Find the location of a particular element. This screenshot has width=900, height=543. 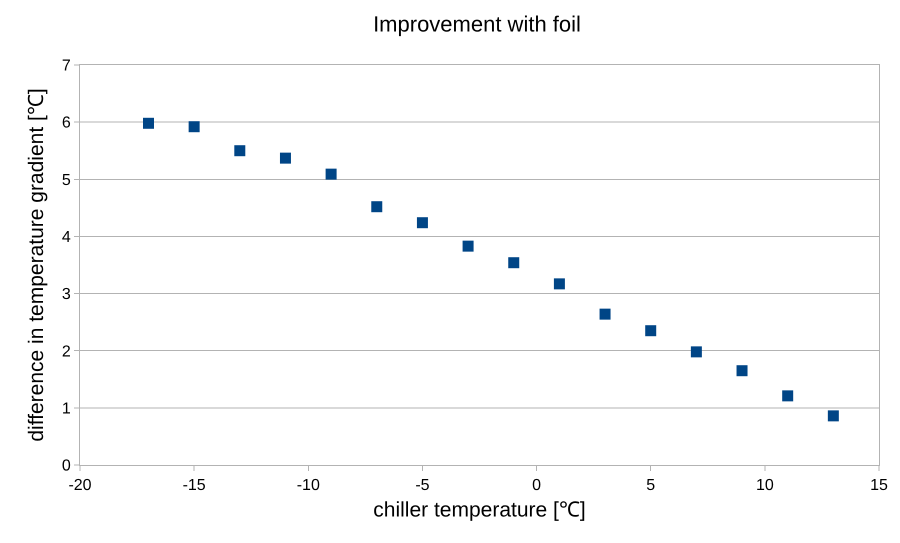

x-tick-label: 15 is located at coordinates (879, 485).